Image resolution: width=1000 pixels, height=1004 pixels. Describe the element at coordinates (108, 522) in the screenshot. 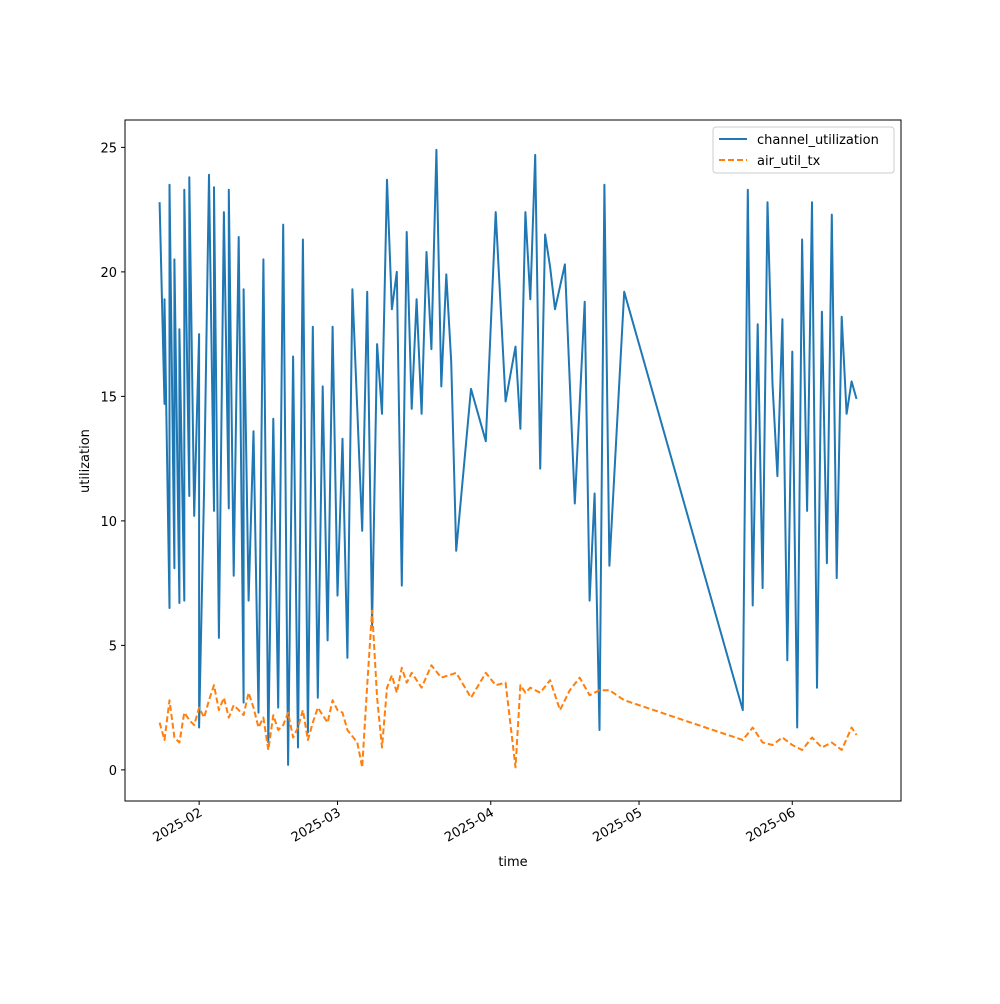

I see `y-tick-label: 10` at that location.